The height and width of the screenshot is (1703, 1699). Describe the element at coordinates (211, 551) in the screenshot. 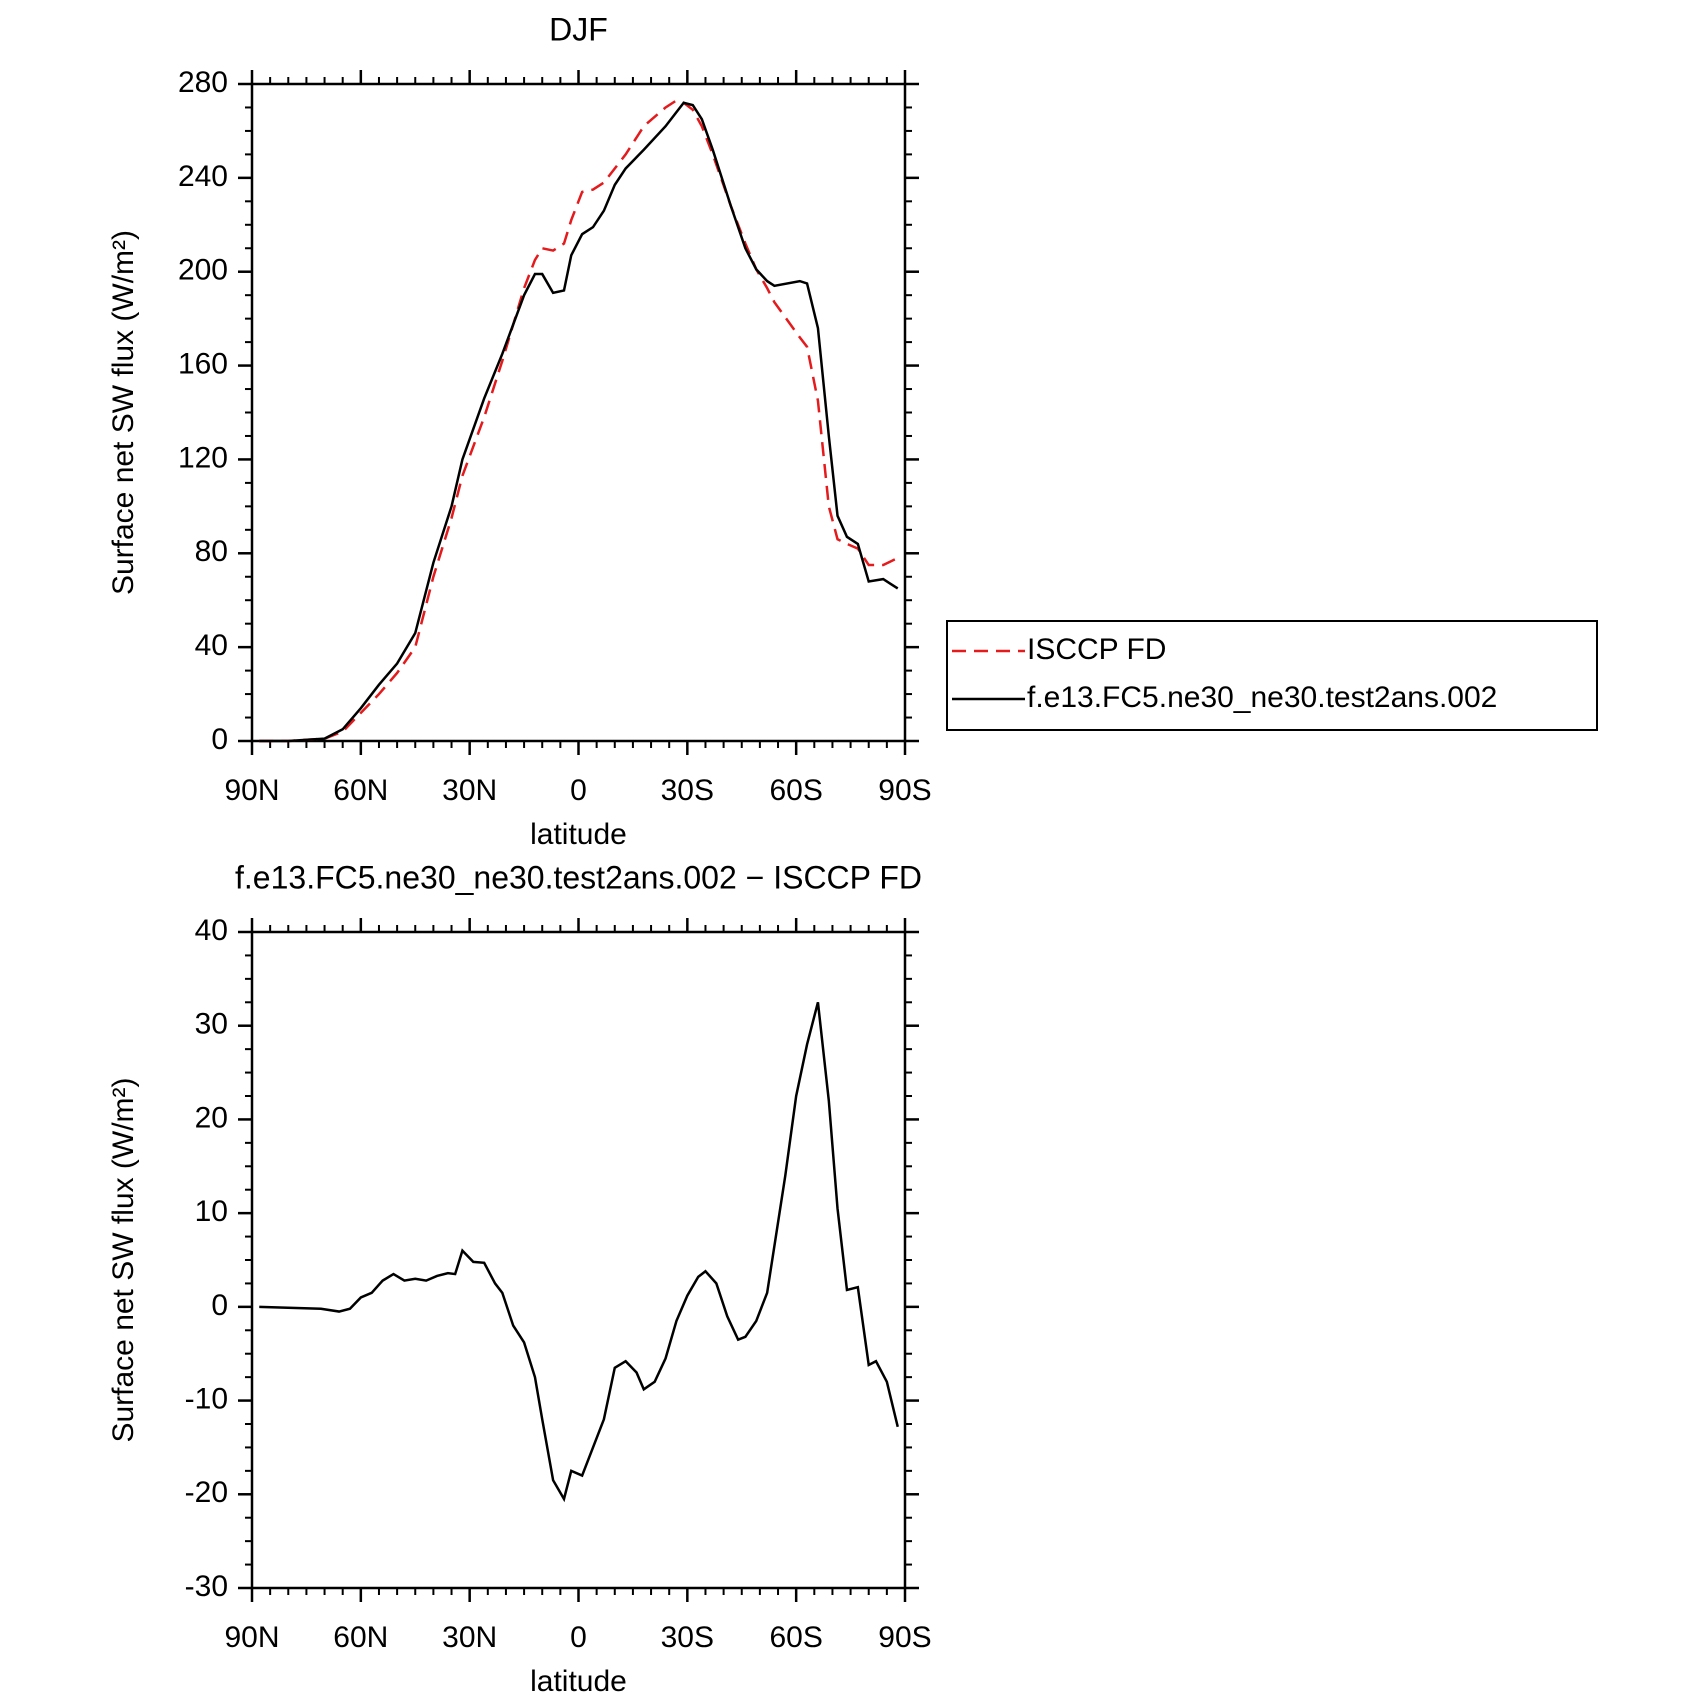

I see `y-tick-label: 80` at that location.